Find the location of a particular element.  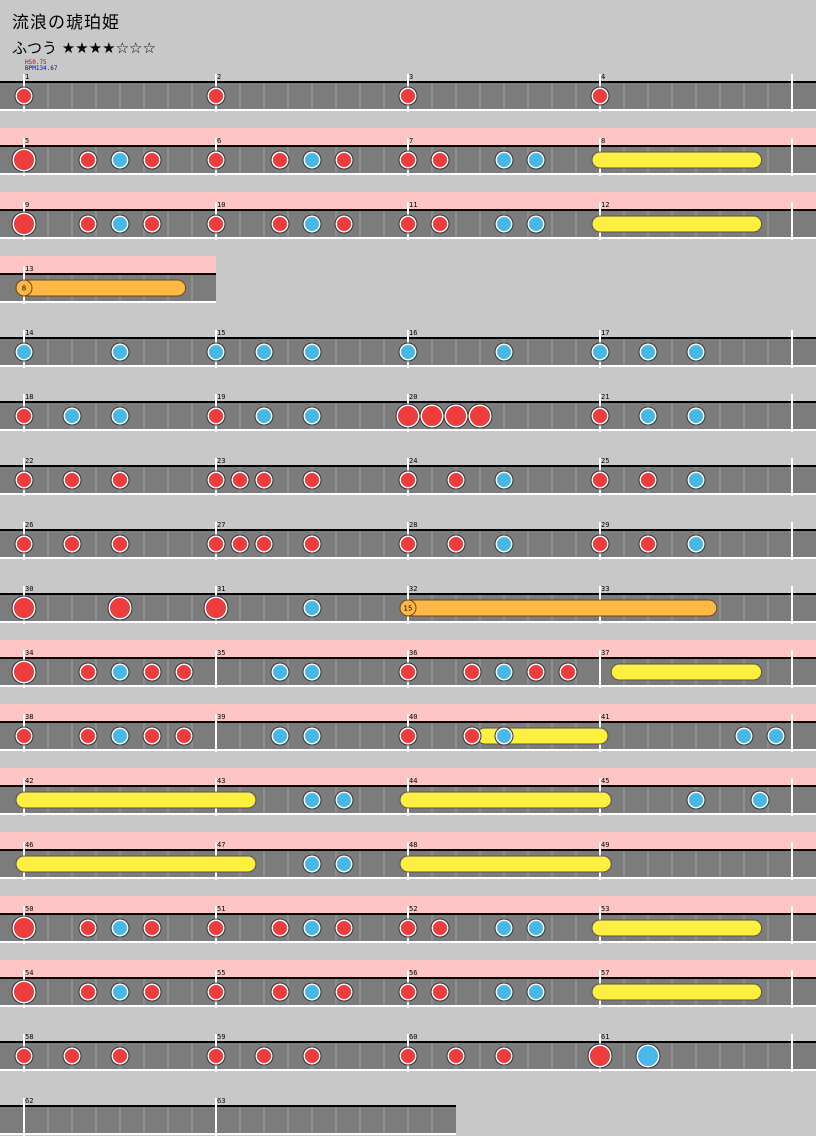

measure-number: 22 is located at coordinates (29, 461).